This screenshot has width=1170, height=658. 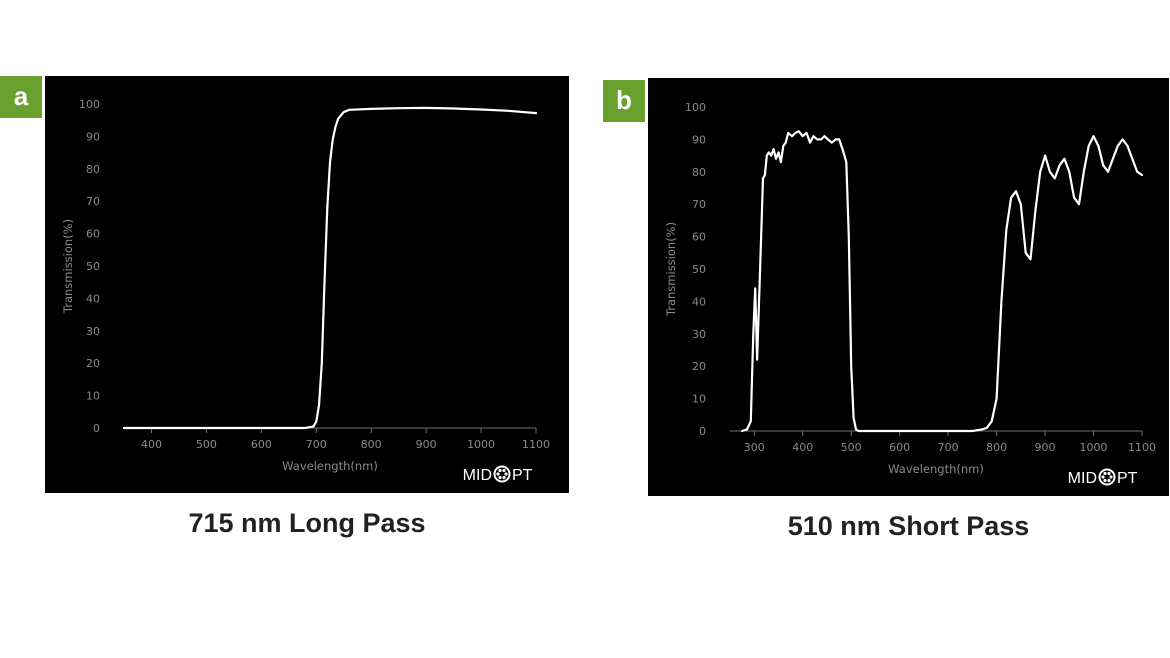 What do you see at coordinates (93, 201) in the screenshot?
I see `chart-a-y-tick-label: 70` at bounding box center [93, 201].